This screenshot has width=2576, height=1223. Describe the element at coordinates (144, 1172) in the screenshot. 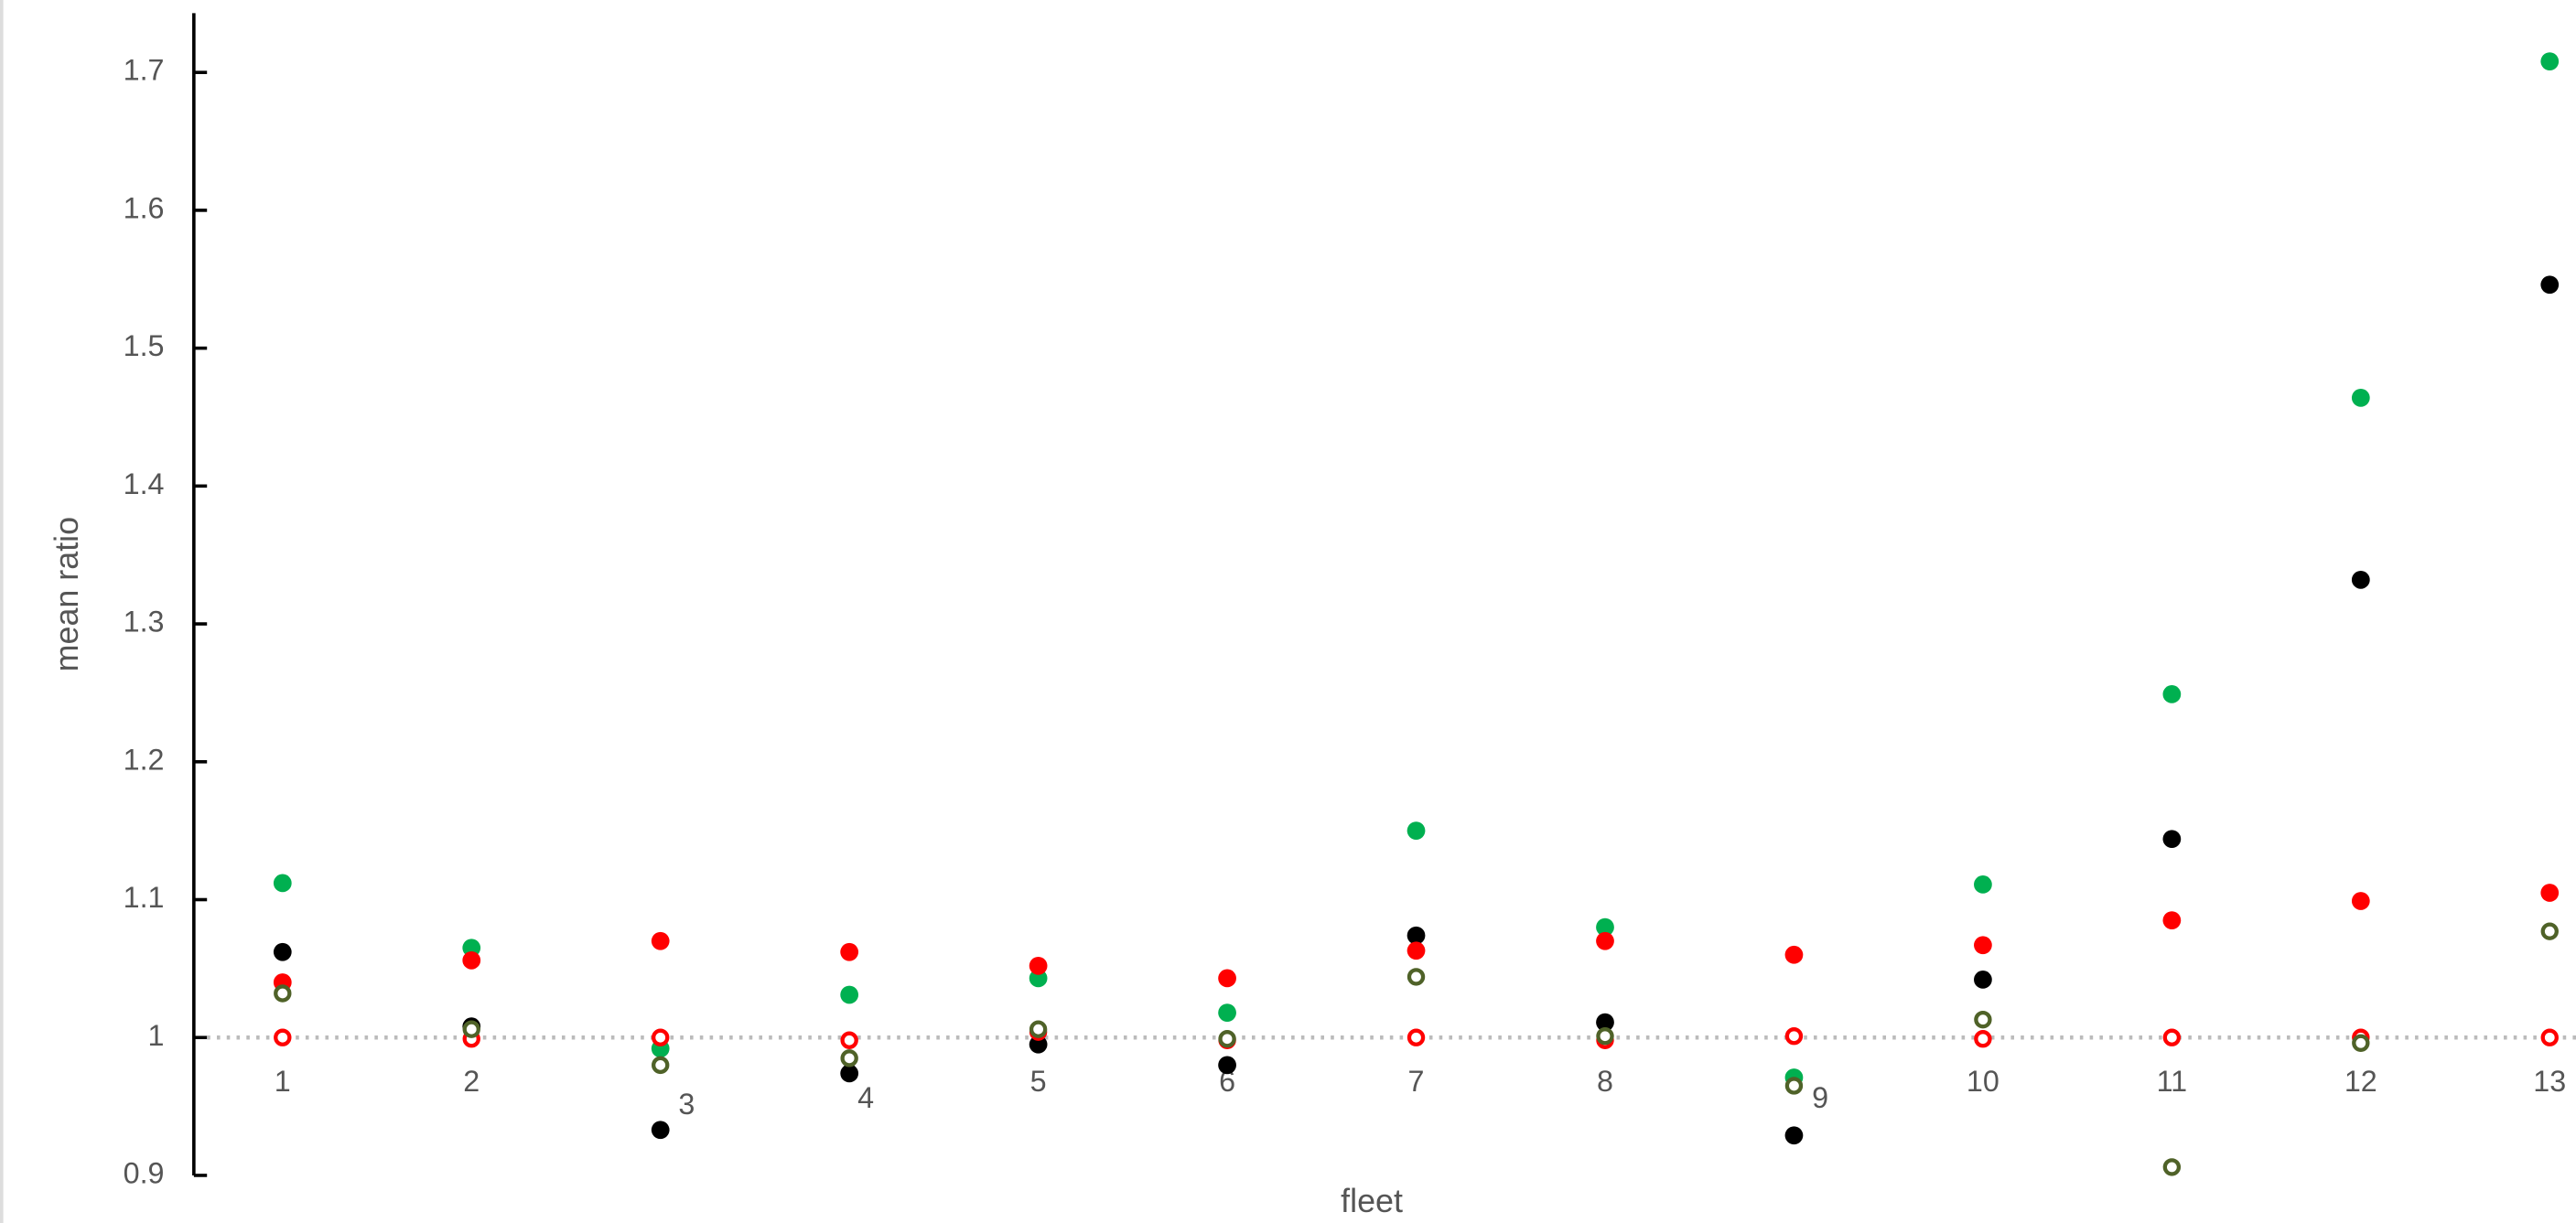

I see `y-tick-label: 0.9` at that location.